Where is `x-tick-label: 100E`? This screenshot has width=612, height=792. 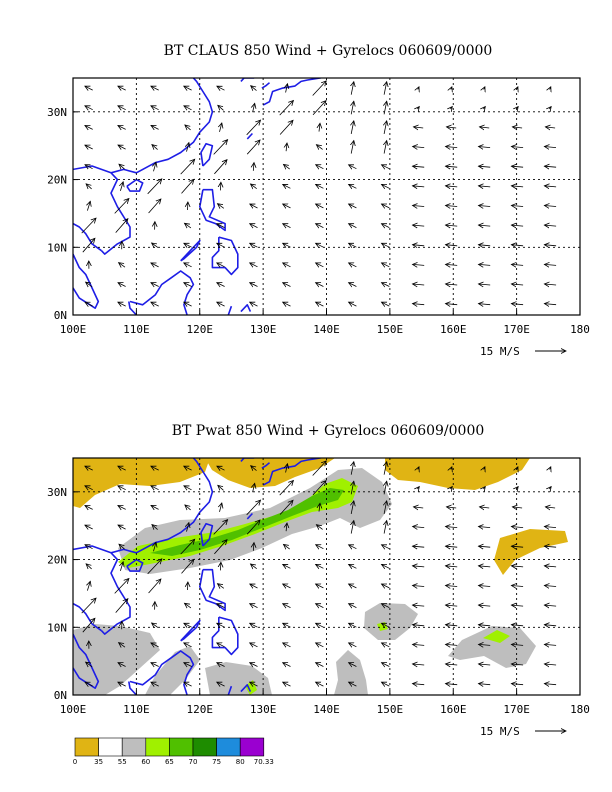 x-tick-label: 100E is located at coordinates (73, 329).